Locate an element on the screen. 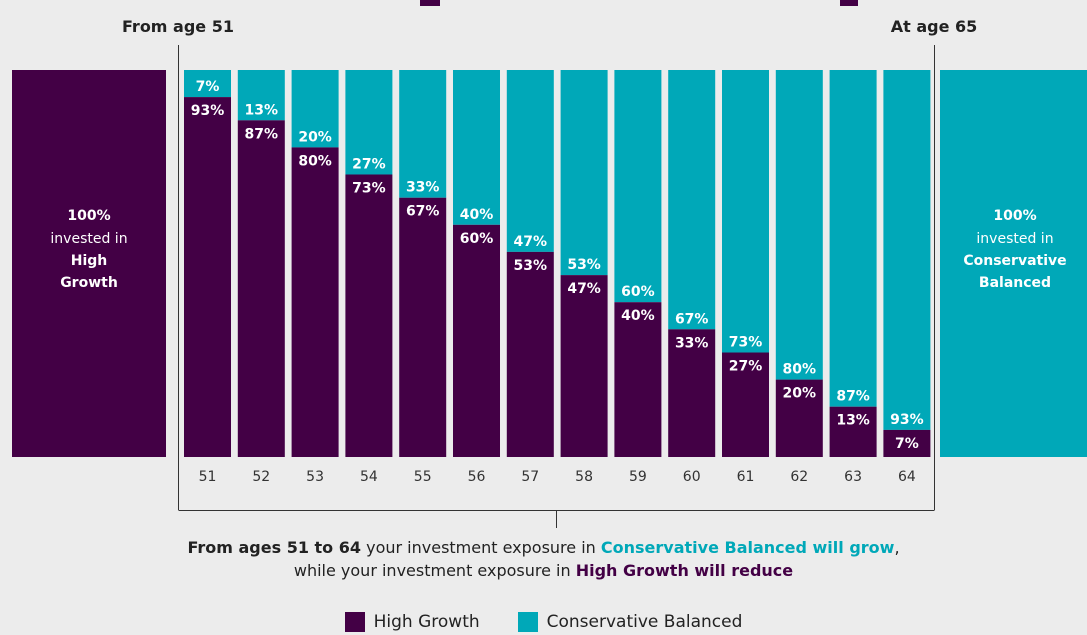 This screenshot has width=1087, height=635. x-tick-label-56: 56 is located at coordinates (477, 477).